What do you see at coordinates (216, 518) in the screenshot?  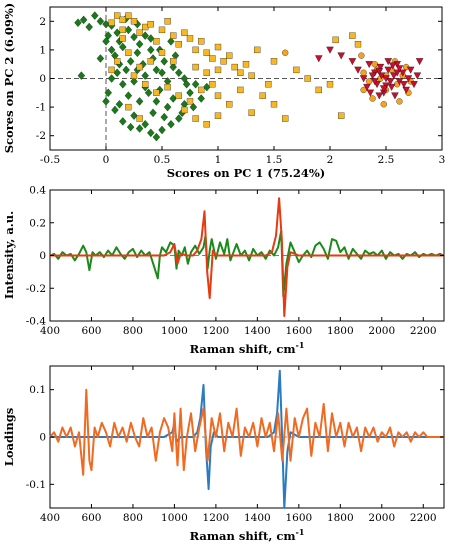 I see `loadings-x-tick-label: 1200` at bounding box center [216, 518].